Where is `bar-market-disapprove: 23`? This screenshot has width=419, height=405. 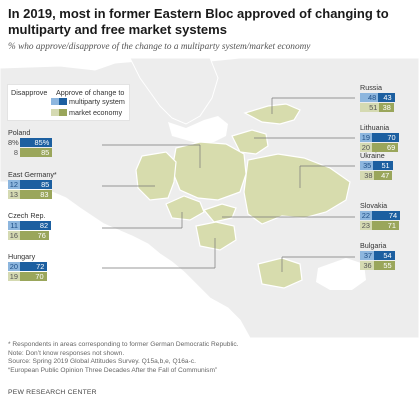 bar-market-disapprove: 23 is located at coordinates (366, 225).